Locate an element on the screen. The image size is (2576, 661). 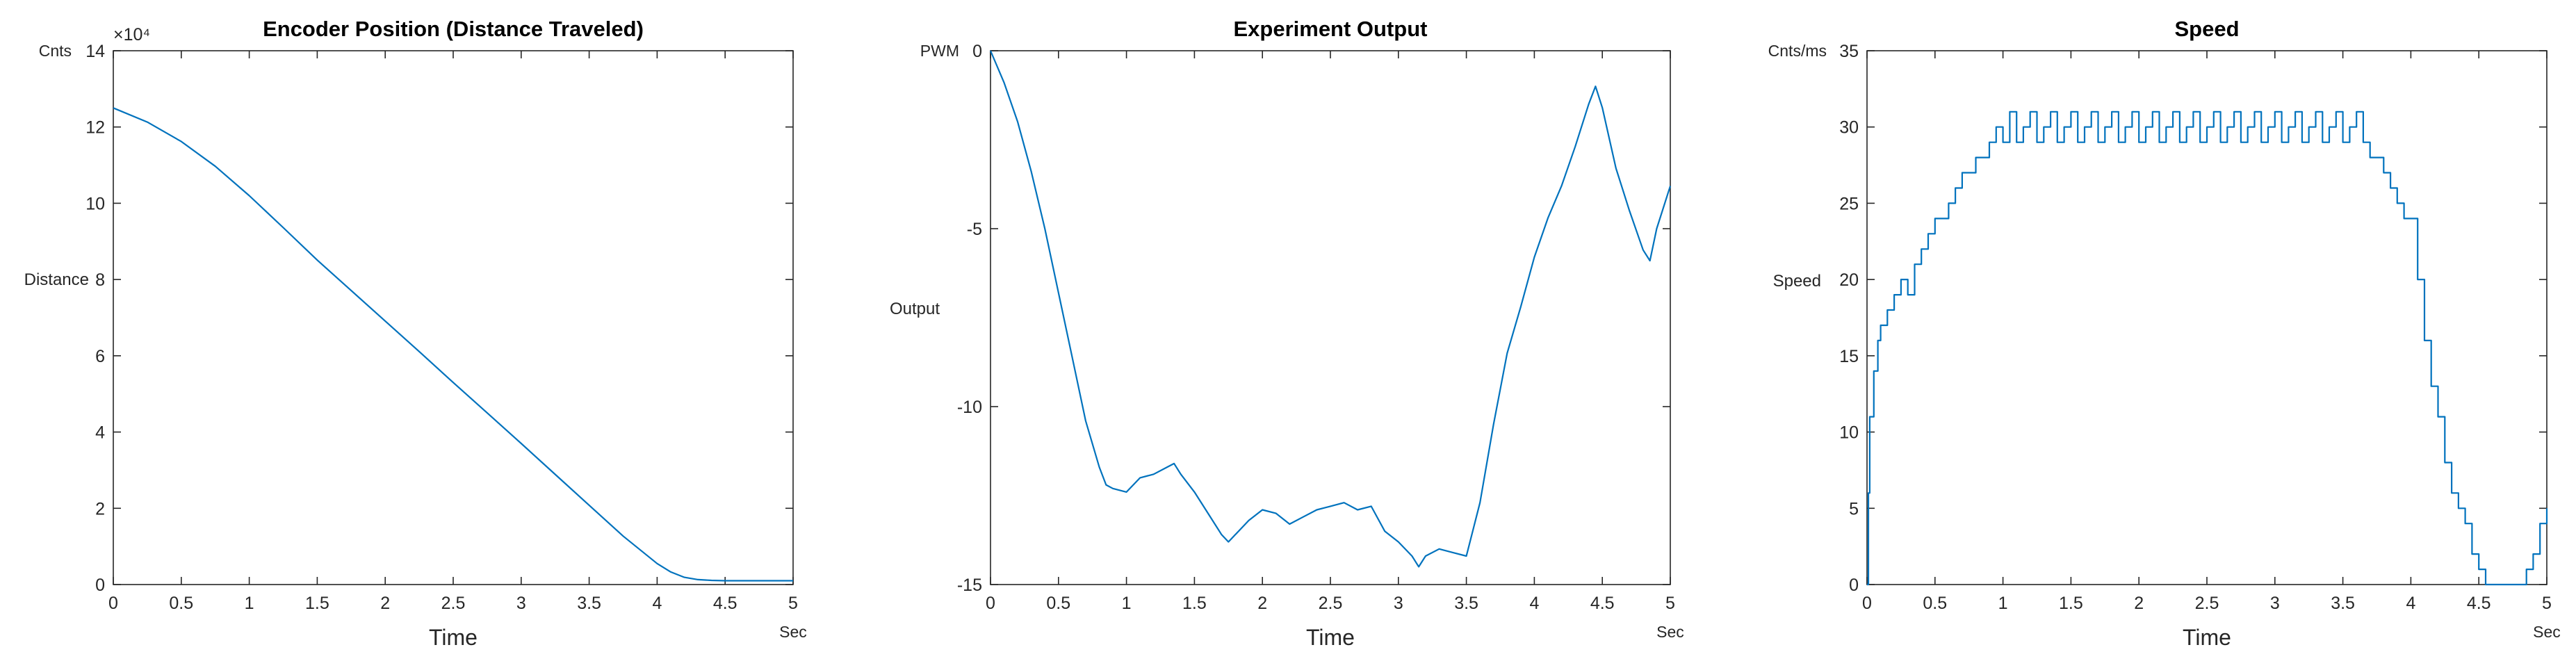
y-axis-label: Speed is located at coordinates (1797, 281).